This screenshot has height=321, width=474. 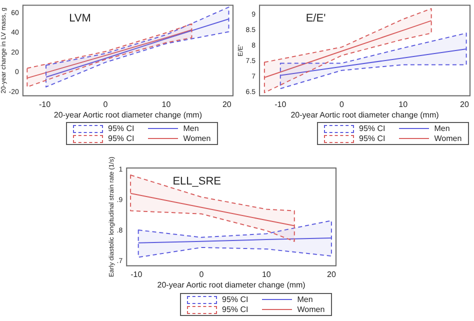 I want to click on text: ELL_SRE, so click(x=197, y=182).